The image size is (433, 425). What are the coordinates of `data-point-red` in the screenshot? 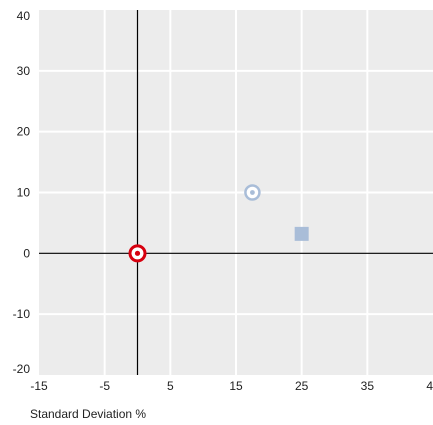 It's located at (137, 253).